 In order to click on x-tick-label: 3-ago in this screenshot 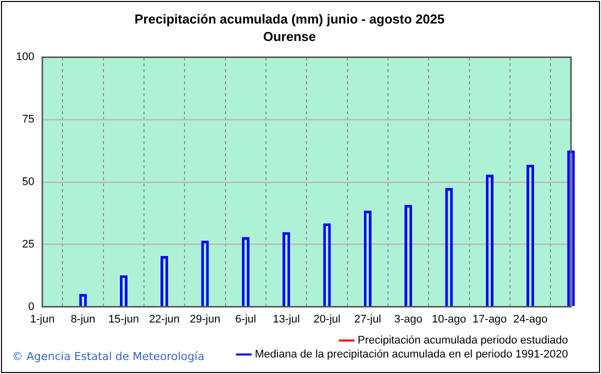, I will do `click(408, 319)`.